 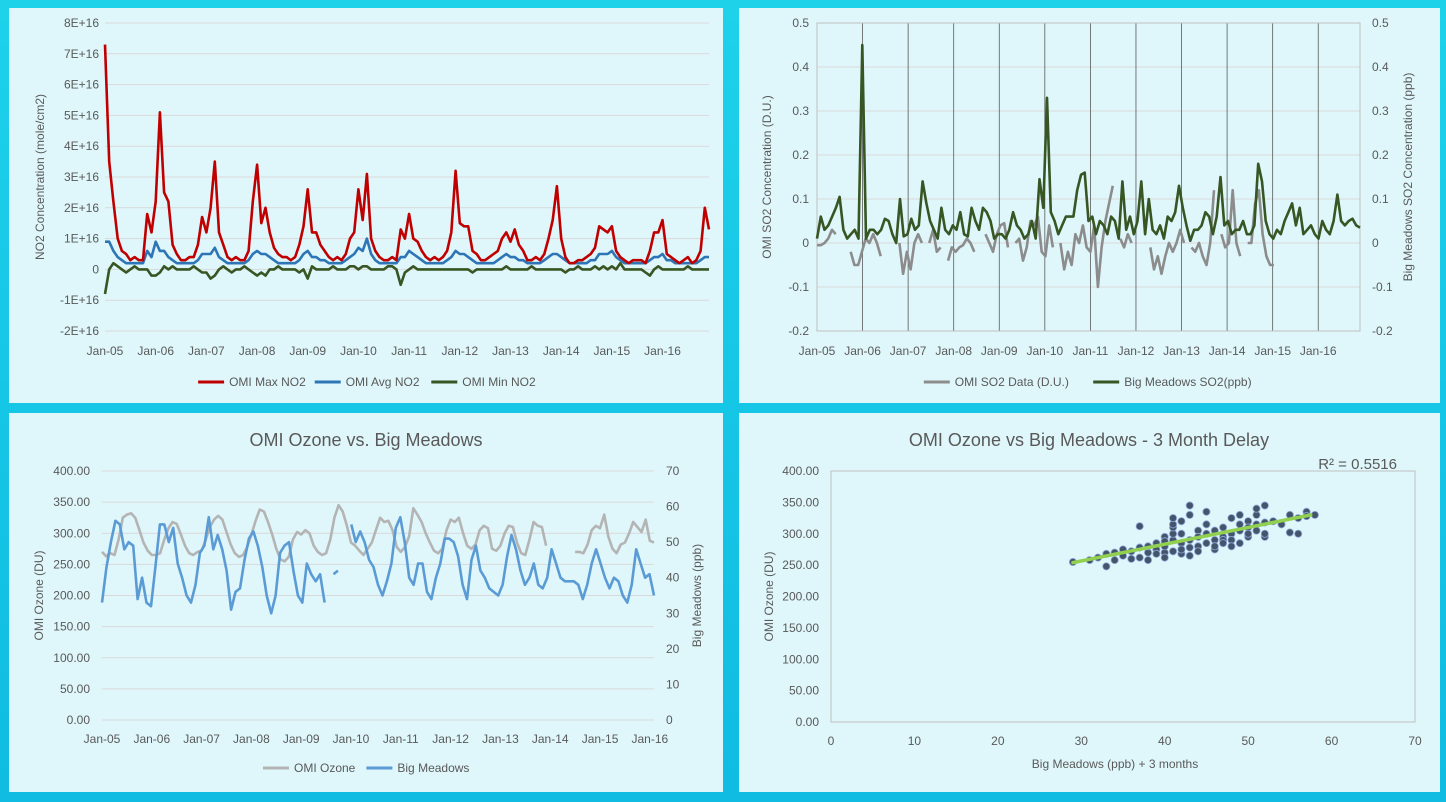 What do you see at coordinates (1165, 741) in the screenshot?
I see `x-tick-label: 40` at bounding box center [1165, 741].